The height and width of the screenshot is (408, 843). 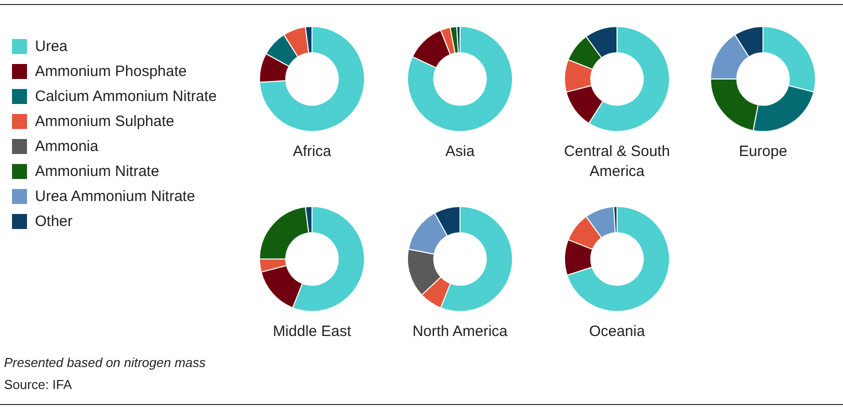 What do you see at coordinates (111, 71) in the screenshot?
I see `legend-label: Ammonium Phosphate` at bounding box center [111, 71].